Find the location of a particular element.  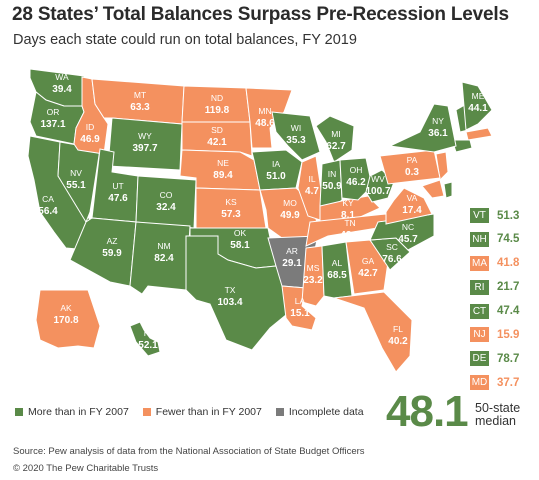

small-state-abbr: VT is located at coordinates (479, 215).